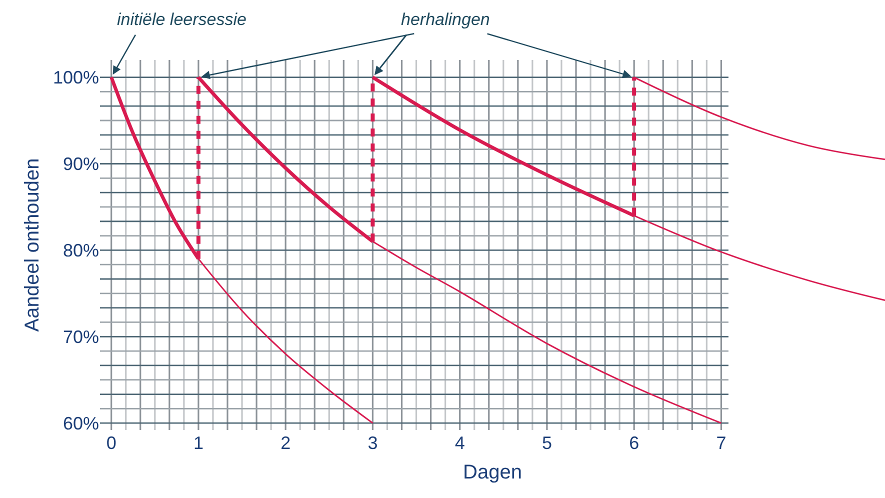  What do you see at coordinates (181, 19) in the screenshot?
I see `annotation: initiële leersessie` at bounding box center [181, 19].